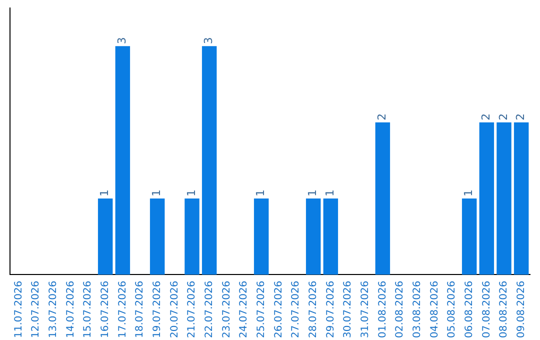 Image resolution: width=540 pixels, height=340 pixels. What do you see at coordinates (157, 309) in the screenshot?
I see `x-tick-label: 19.07.2026` at bounding box center [157, 309].